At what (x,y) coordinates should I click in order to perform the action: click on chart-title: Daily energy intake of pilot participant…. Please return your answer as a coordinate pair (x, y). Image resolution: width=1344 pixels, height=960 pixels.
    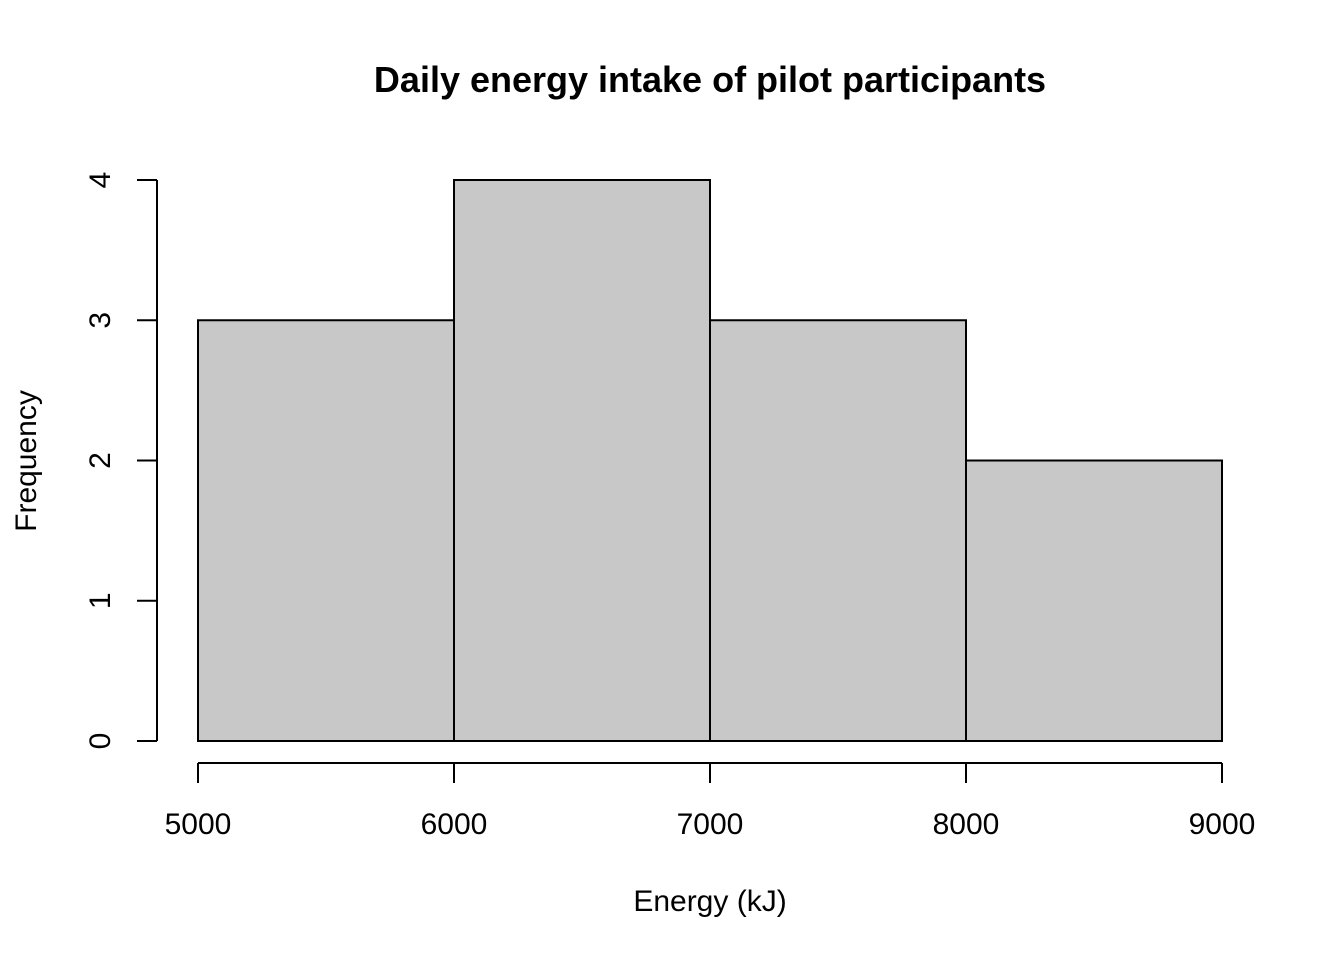
    Looking at the image, I should click on (710, 79).